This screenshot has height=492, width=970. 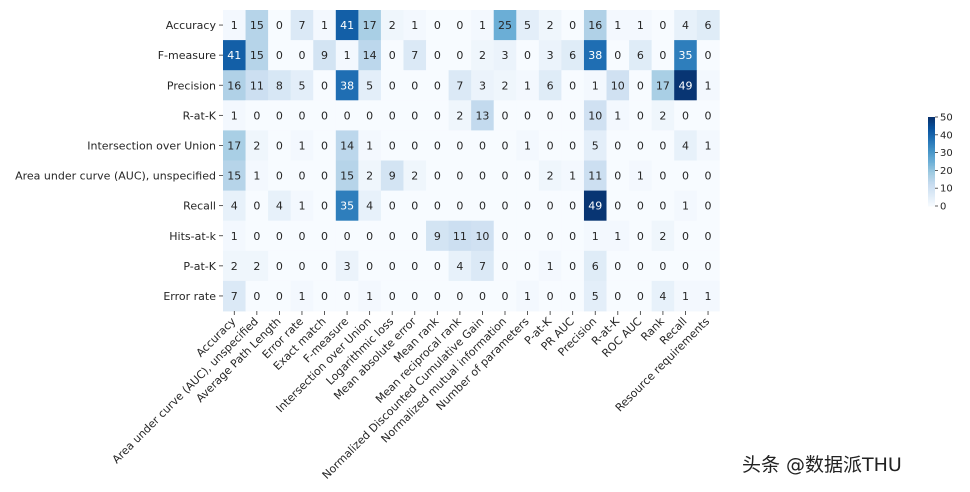 I want to click on row-label: Recall, so click(x=199, y=206).